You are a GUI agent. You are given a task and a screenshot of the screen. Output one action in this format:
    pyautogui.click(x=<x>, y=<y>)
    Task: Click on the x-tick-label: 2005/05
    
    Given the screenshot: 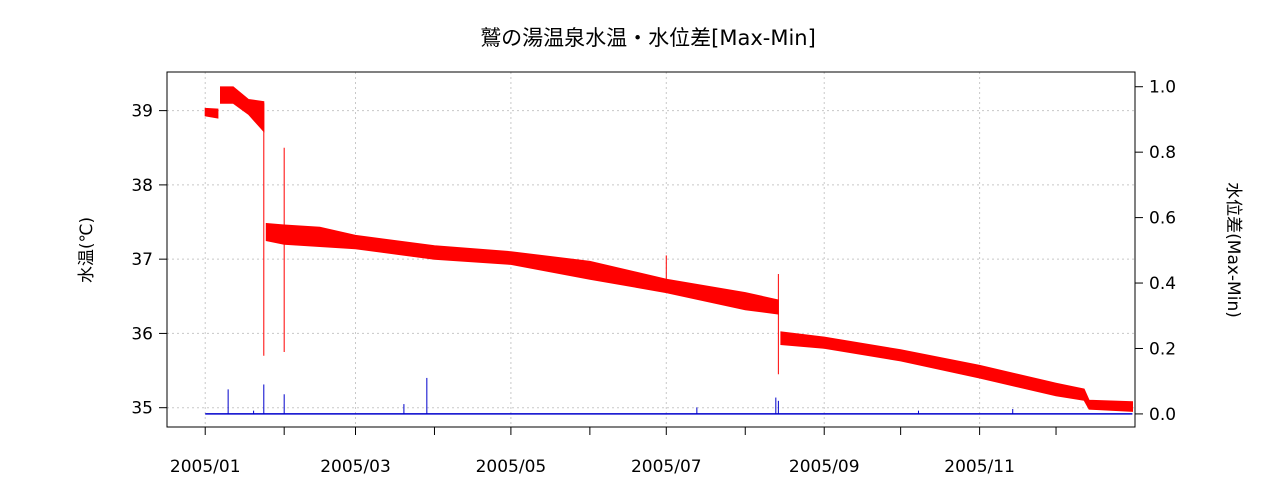 What is the action you would take?
    pyautogui.click(x=511, y=467)
    